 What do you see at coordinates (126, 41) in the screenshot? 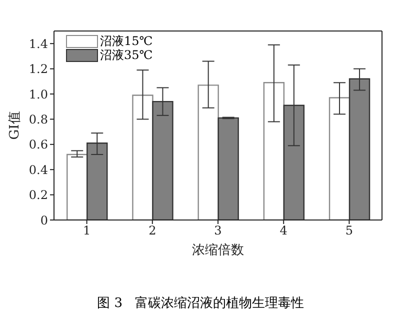
I see `legend-label: 沼液15℃` at bounding box center [126, 41].